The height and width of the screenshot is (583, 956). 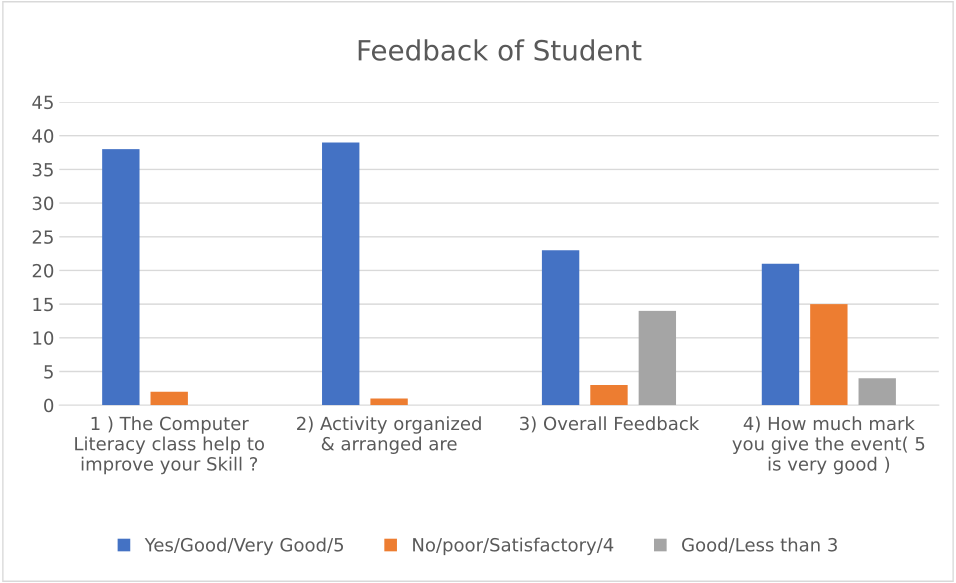 I want to click on x-tick-label: 1 ) The Computer Literacy class help to improve your Skill ?, so click(x=169, y=445).